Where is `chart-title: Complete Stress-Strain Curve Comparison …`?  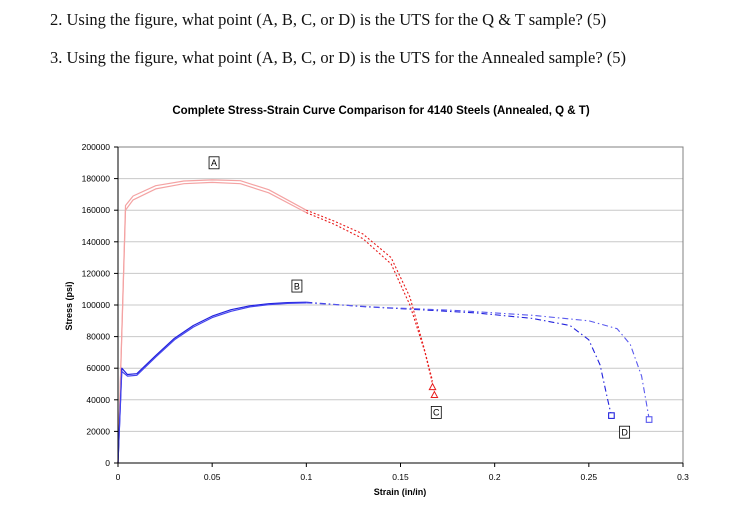
chart-title: Complete Stress-Strain Curve Comparison … is located at coordinates (380, 111).